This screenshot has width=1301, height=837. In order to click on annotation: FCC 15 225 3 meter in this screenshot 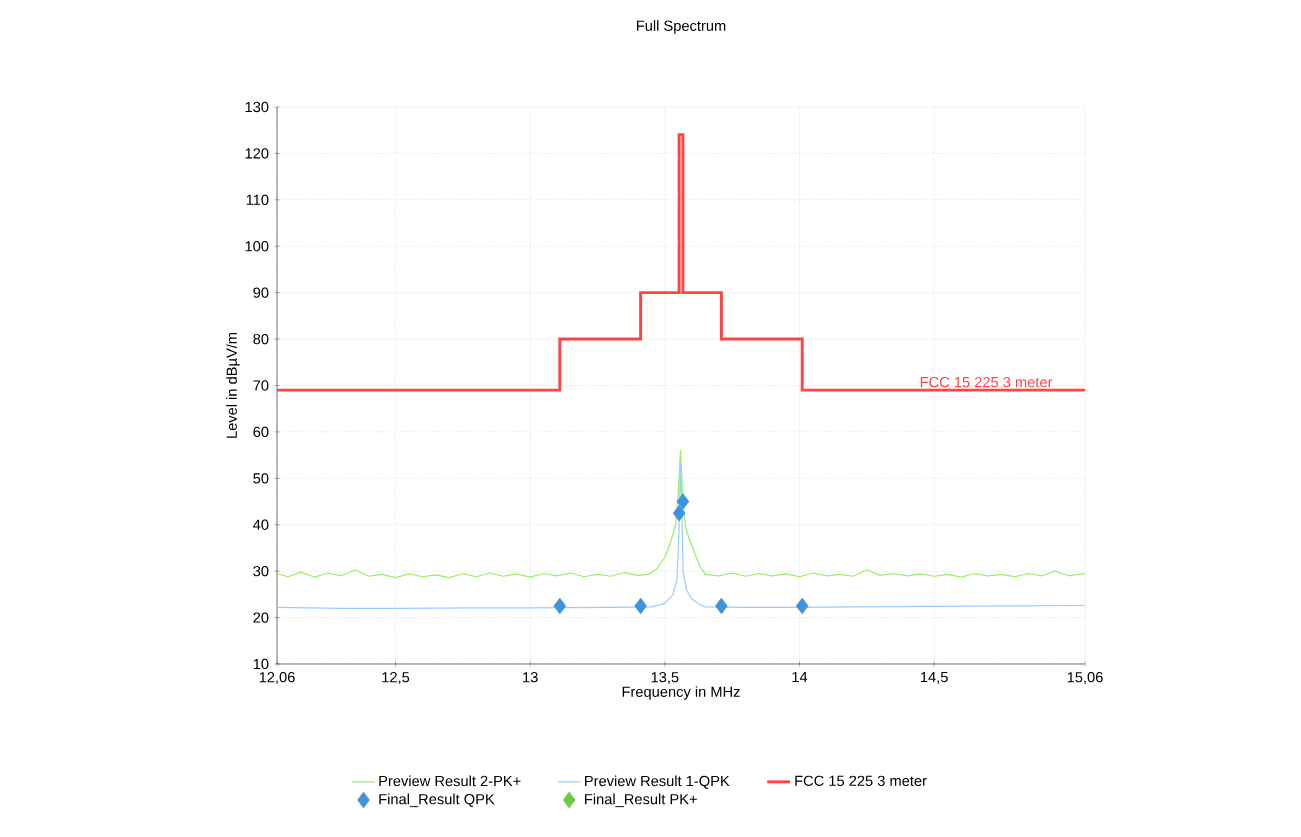, I will do `click(986, 382)`.